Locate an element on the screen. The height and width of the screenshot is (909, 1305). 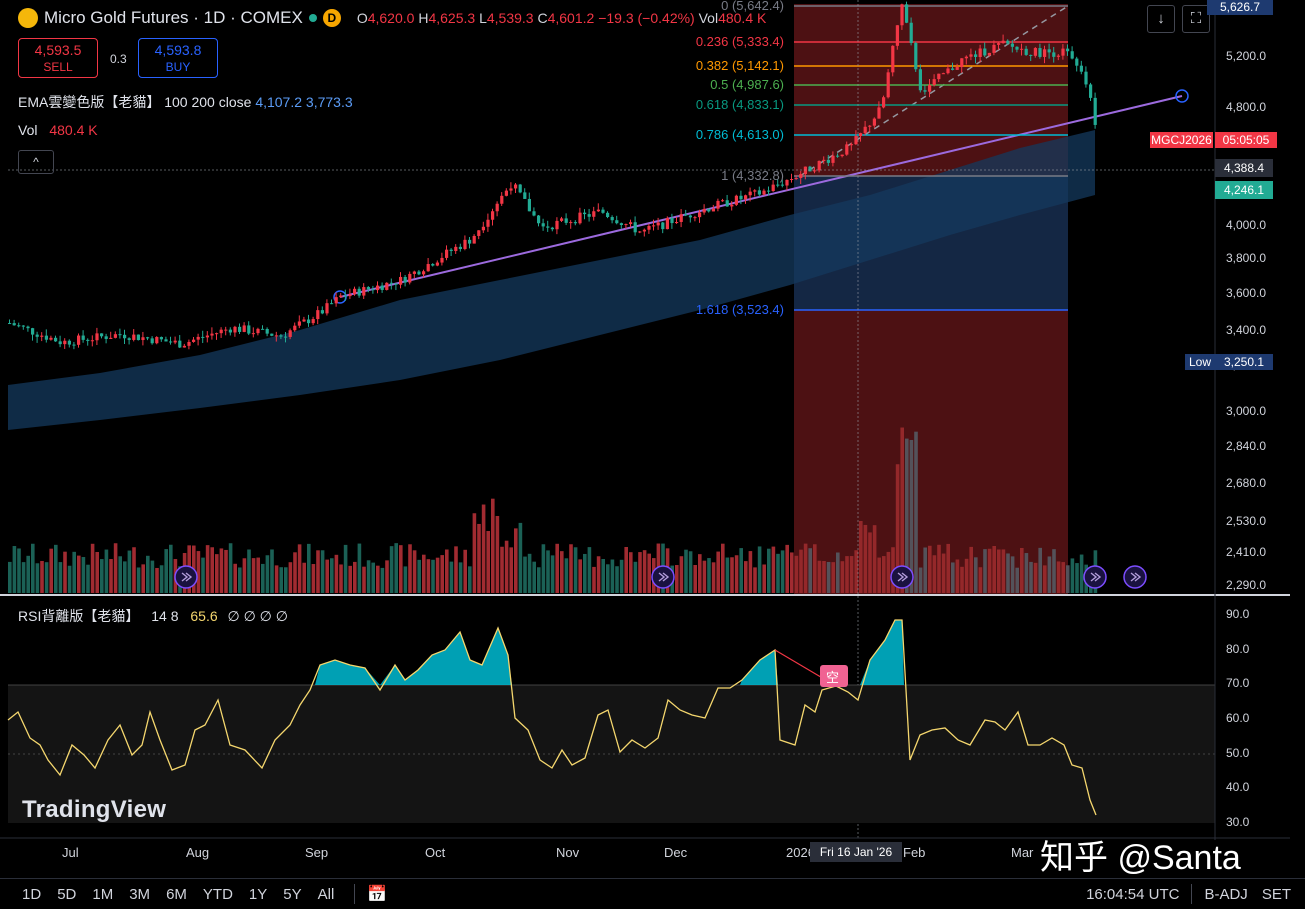
rsi-legend: RSI背離版【老貓】 14 8 65.6 ∅ ∅ ∅ ∅ is located at coordinates (153, 616).